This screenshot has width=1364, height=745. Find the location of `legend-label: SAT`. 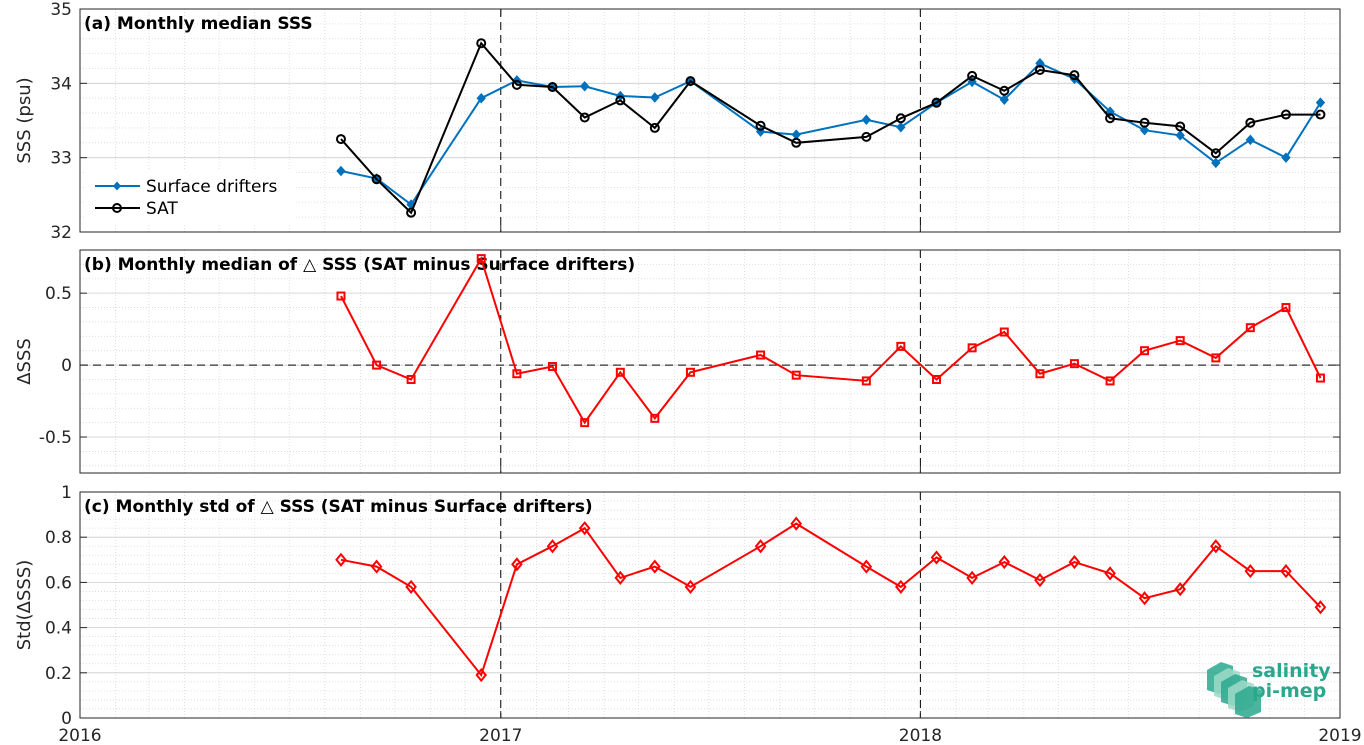

legend-label: SAT is located at coordinates (162, 209).